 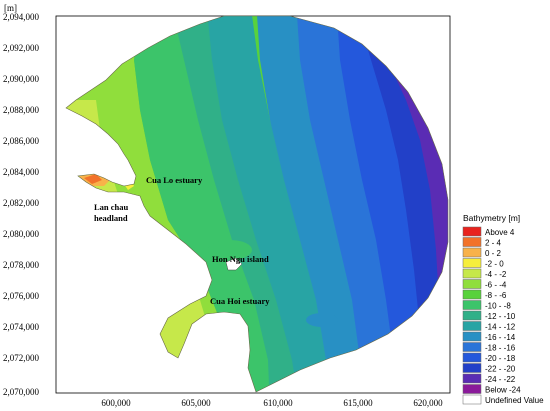 What do you see at coordinates (500, 337) in the screenshot?
I see `legend-label: -16 - -14` at bounding box center [500, 337].